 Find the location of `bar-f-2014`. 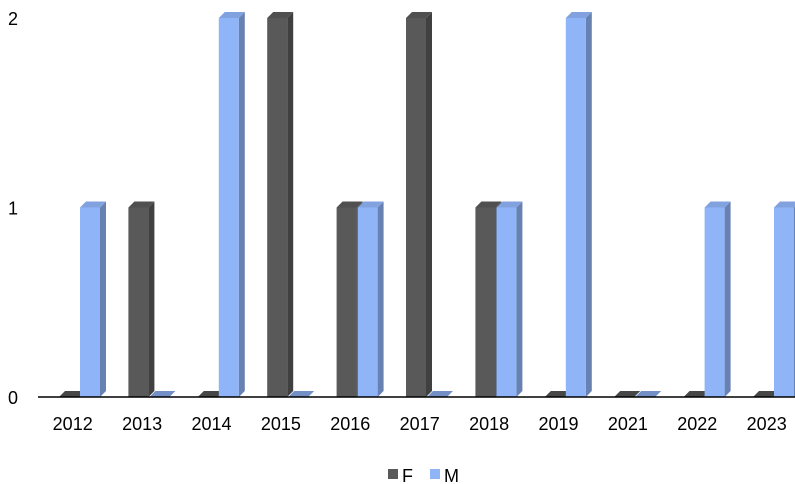

bar-f-2014 is located at coordinates (210, 394).